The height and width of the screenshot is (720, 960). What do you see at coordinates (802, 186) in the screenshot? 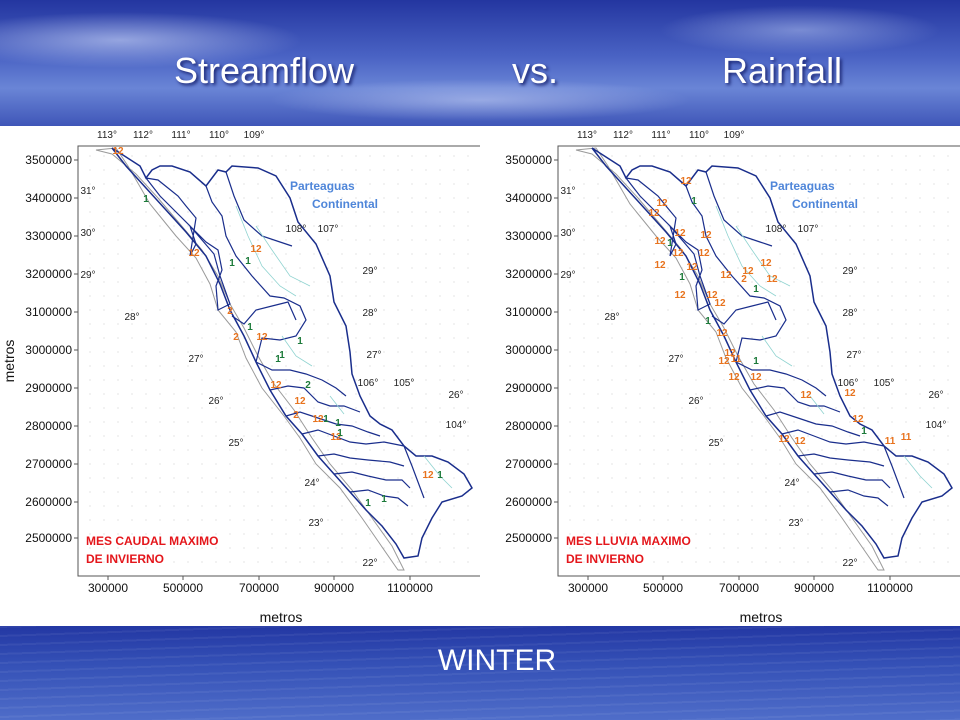
I see `divide-label: Parteaguas` at bounding box center [802, 186].